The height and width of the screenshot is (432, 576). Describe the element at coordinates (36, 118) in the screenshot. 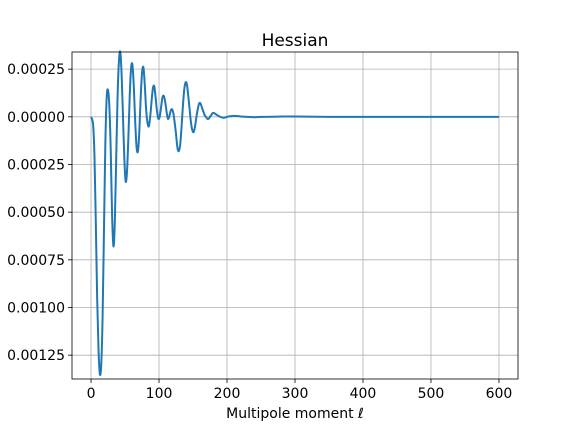

I see `y-tick-label: 0.00000` at that location.